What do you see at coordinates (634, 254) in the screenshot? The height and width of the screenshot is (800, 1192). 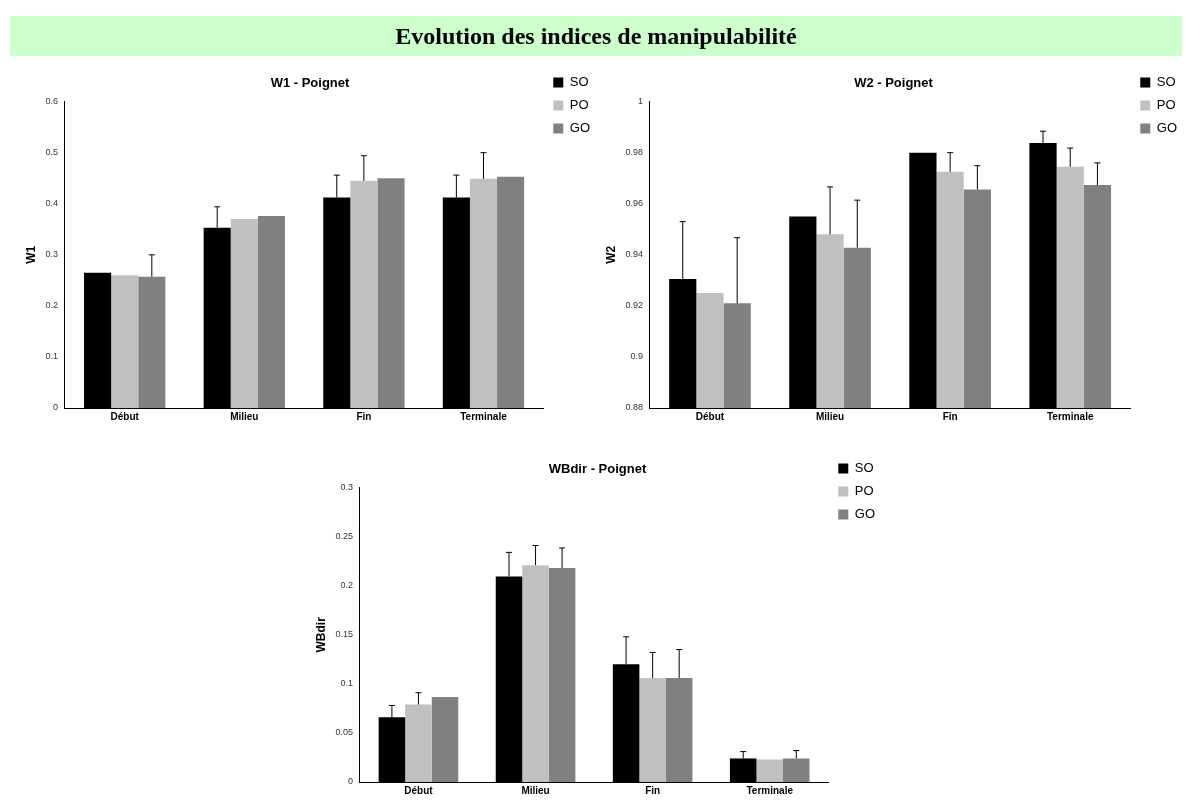 I see `y-tick-label: 0.94` at bounding box center [634, 254].